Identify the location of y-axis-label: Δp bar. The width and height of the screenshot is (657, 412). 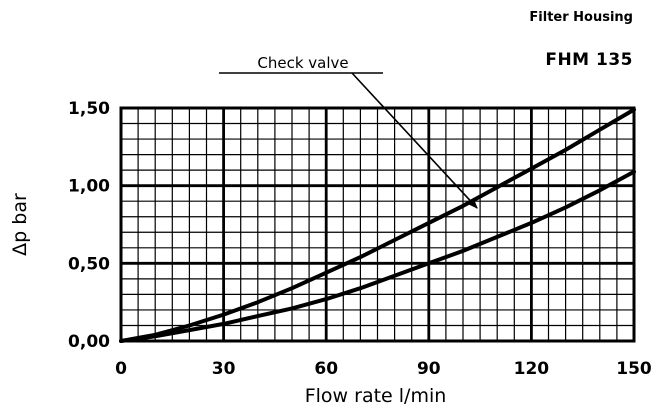
(20, 224).